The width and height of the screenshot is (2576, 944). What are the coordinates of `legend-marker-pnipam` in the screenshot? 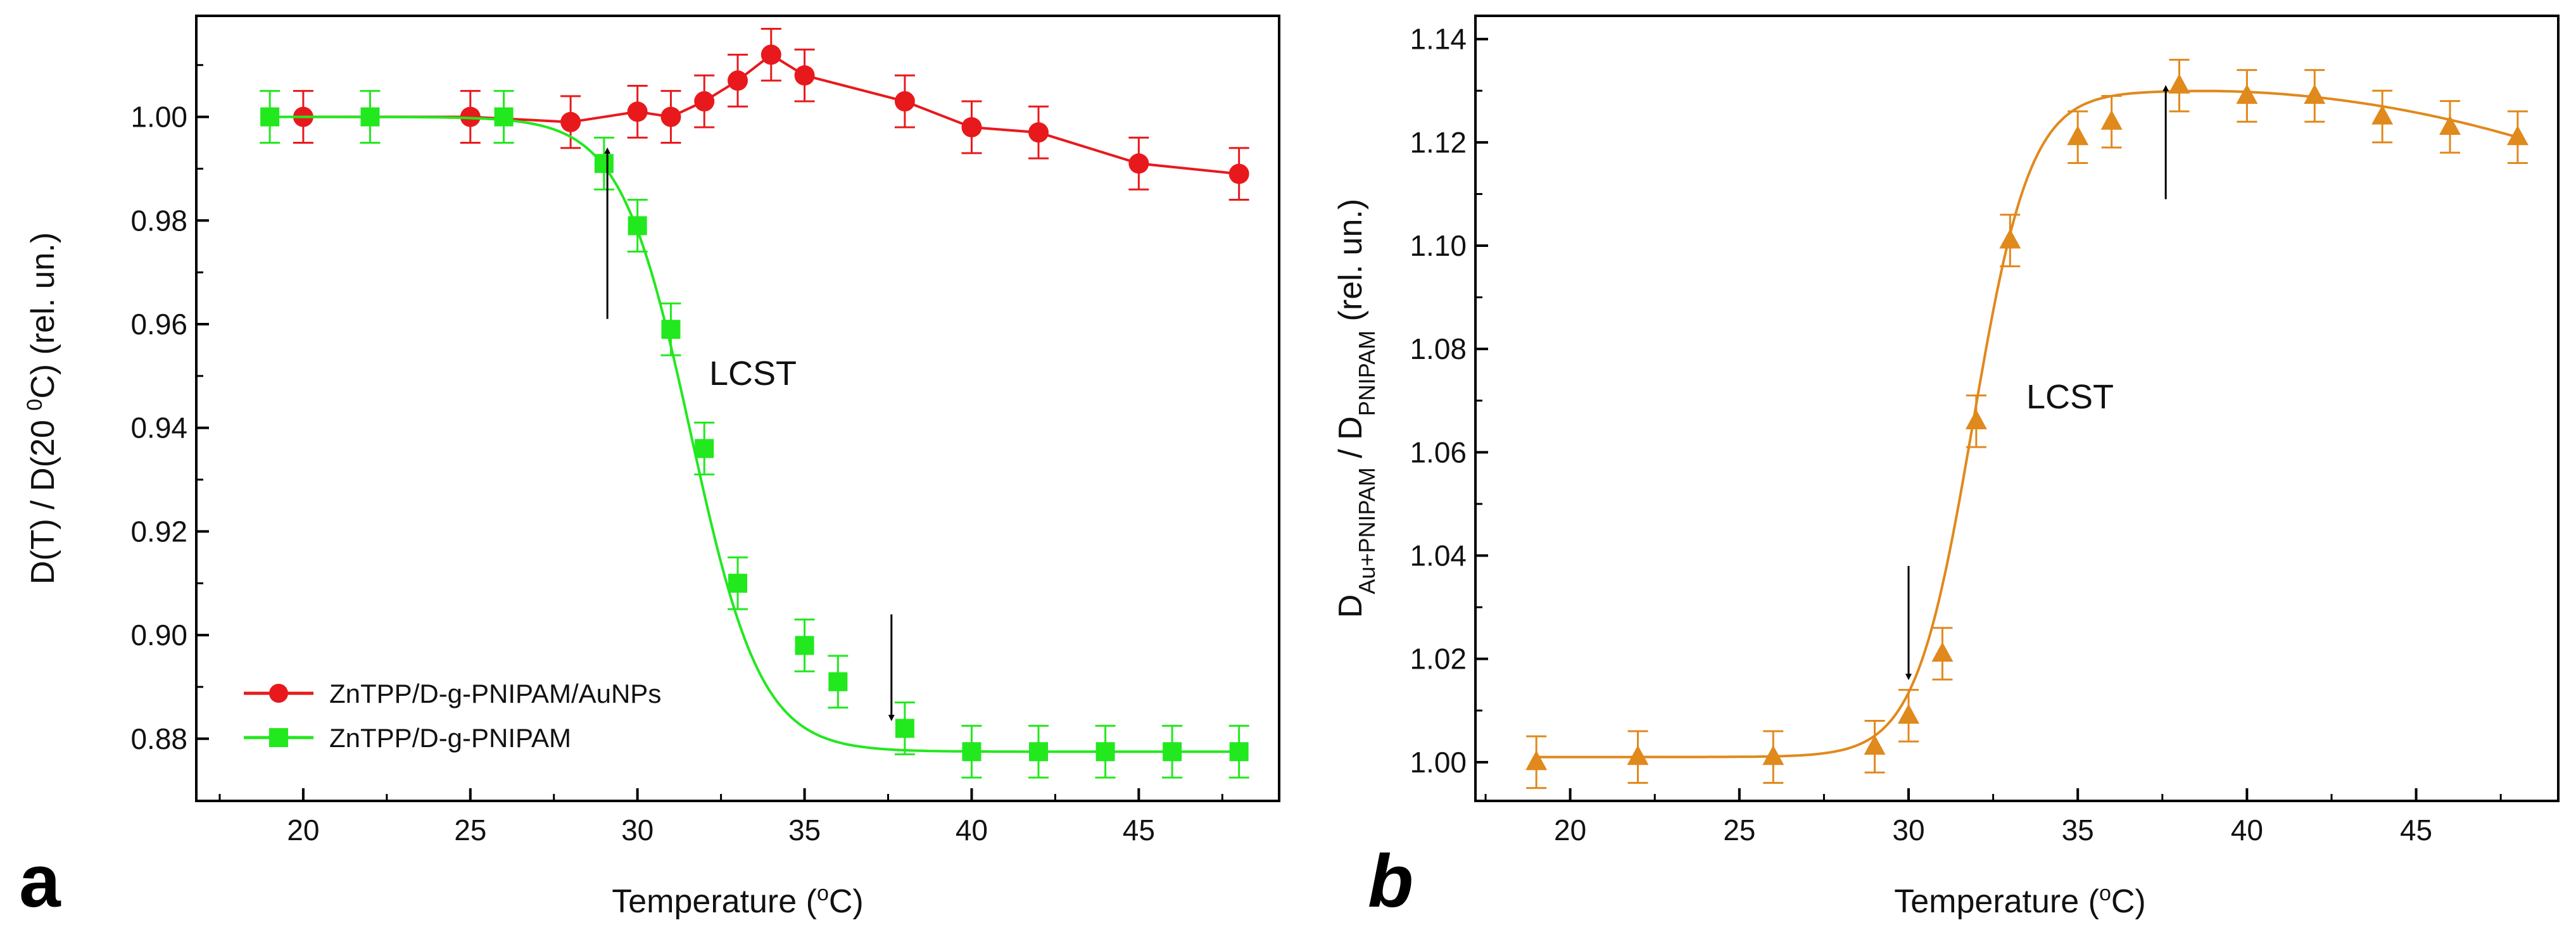 It's located at (278, 737).